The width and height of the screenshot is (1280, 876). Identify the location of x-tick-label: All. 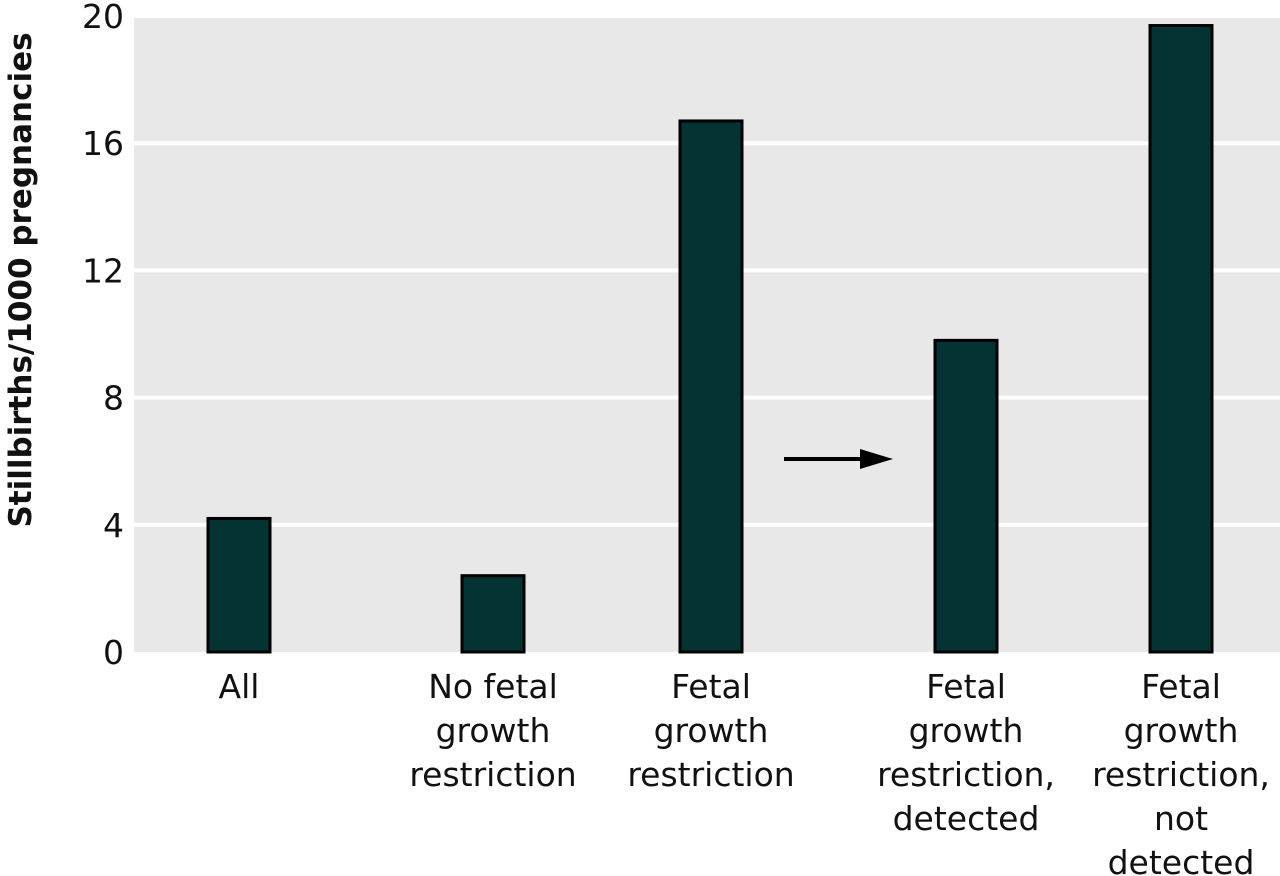
(239, 686).